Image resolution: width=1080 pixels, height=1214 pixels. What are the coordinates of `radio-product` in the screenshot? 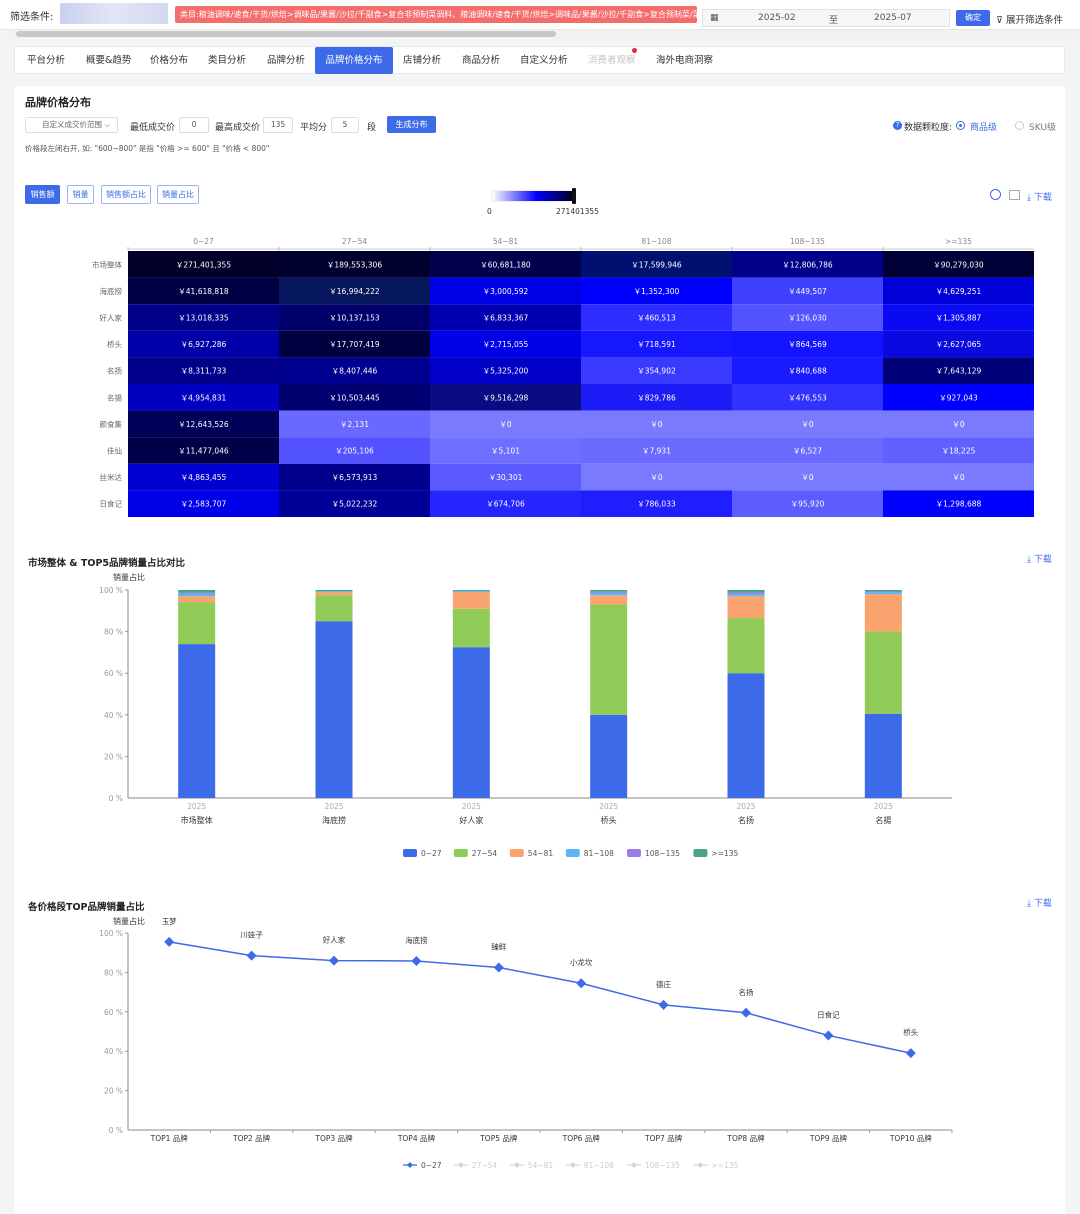 It's located at (960, 125).